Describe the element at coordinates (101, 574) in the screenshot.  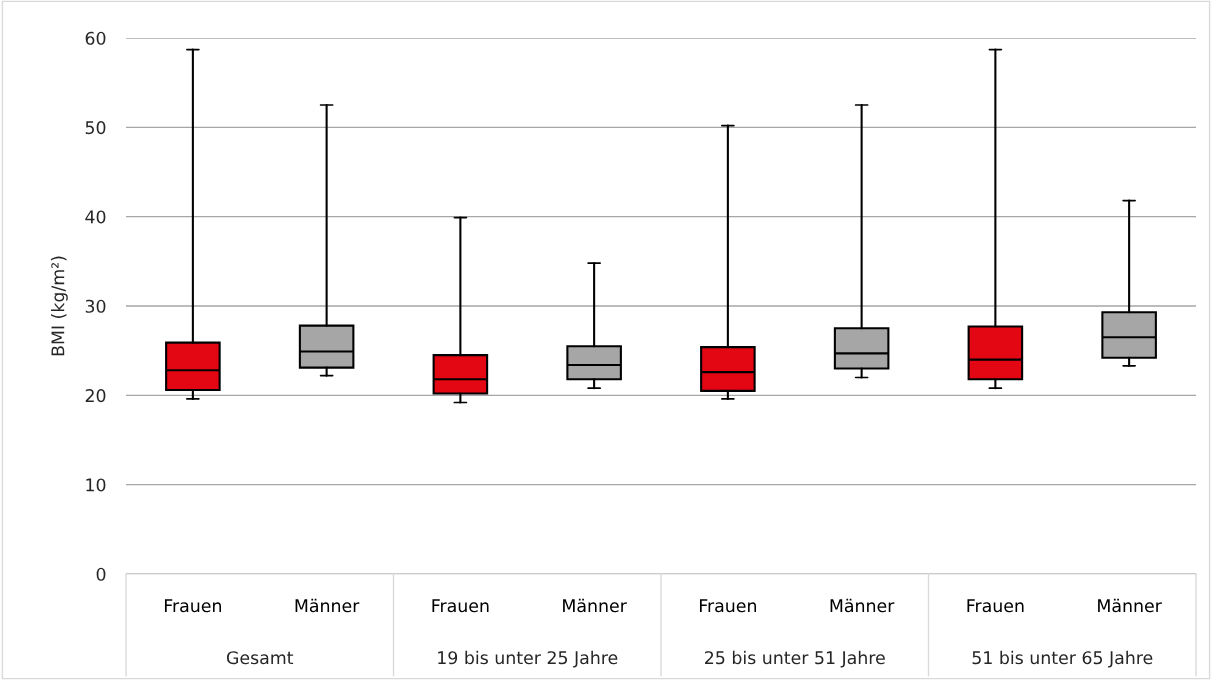
I see `y-tick-label: 0` at that location.